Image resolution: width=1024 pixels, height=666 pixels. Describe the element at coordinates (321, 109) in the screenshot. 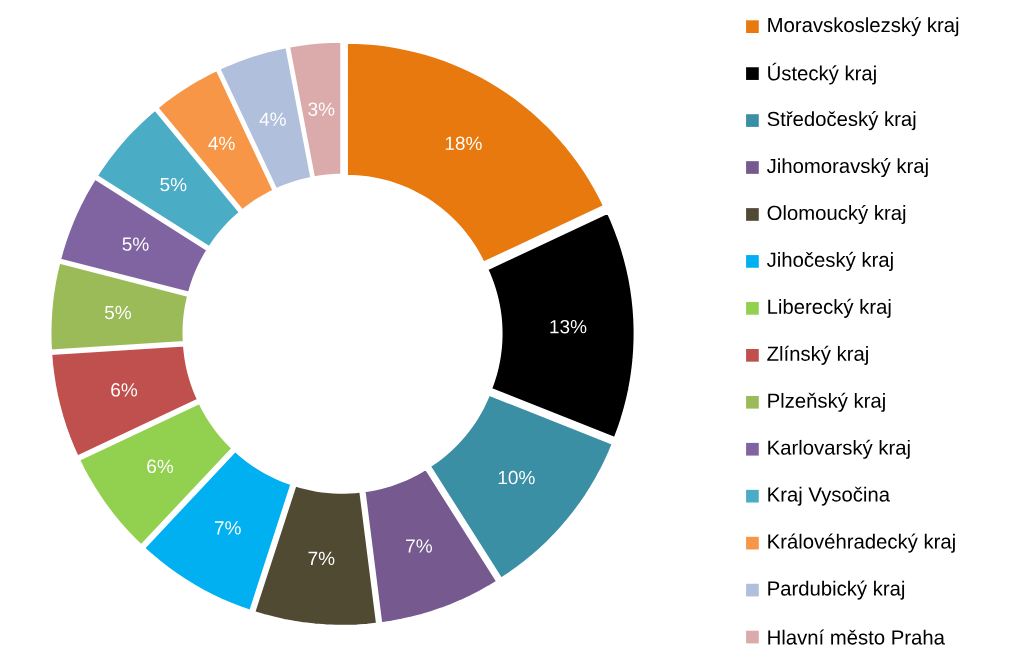

I see `data-label: 3%` at that location.